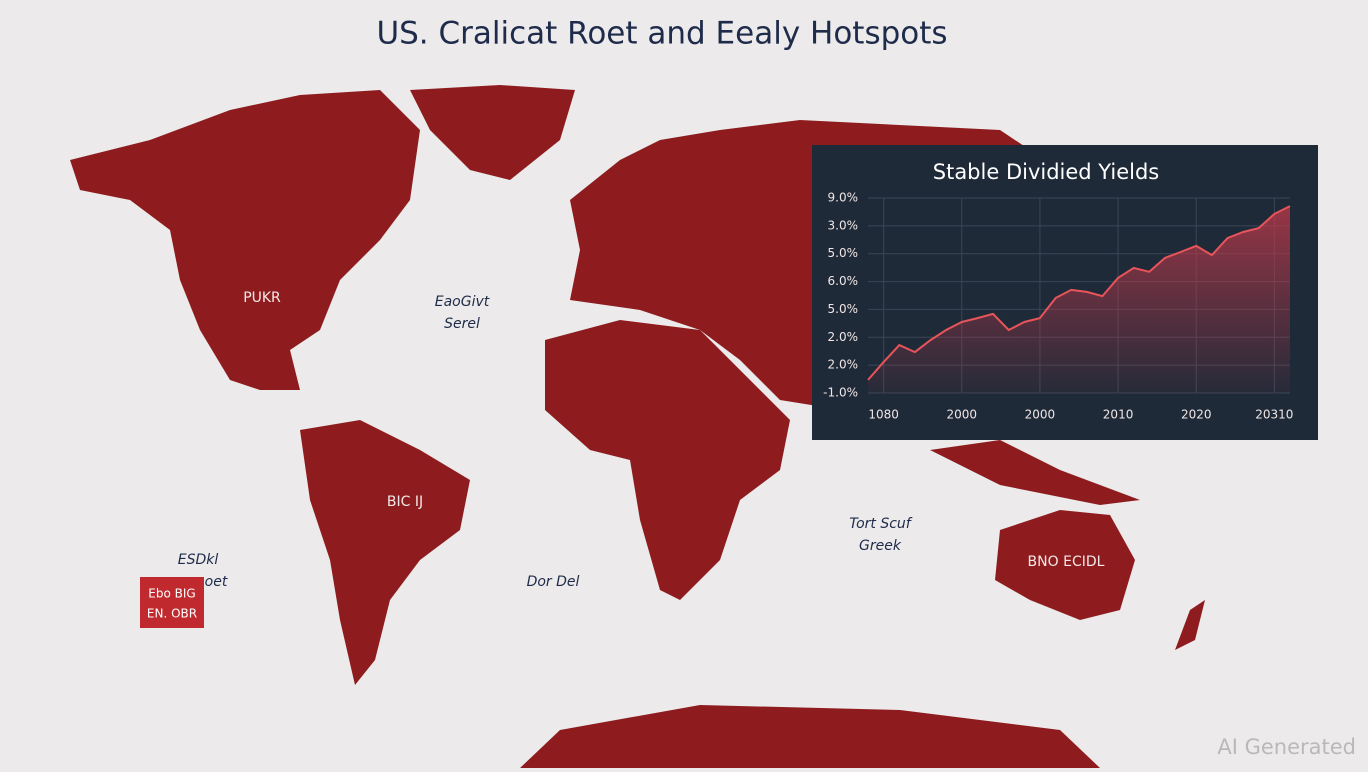 The width and height of the screenshot is (1368, 772). I want to click on y-tick-label: 6.0%, so click(843, 281).